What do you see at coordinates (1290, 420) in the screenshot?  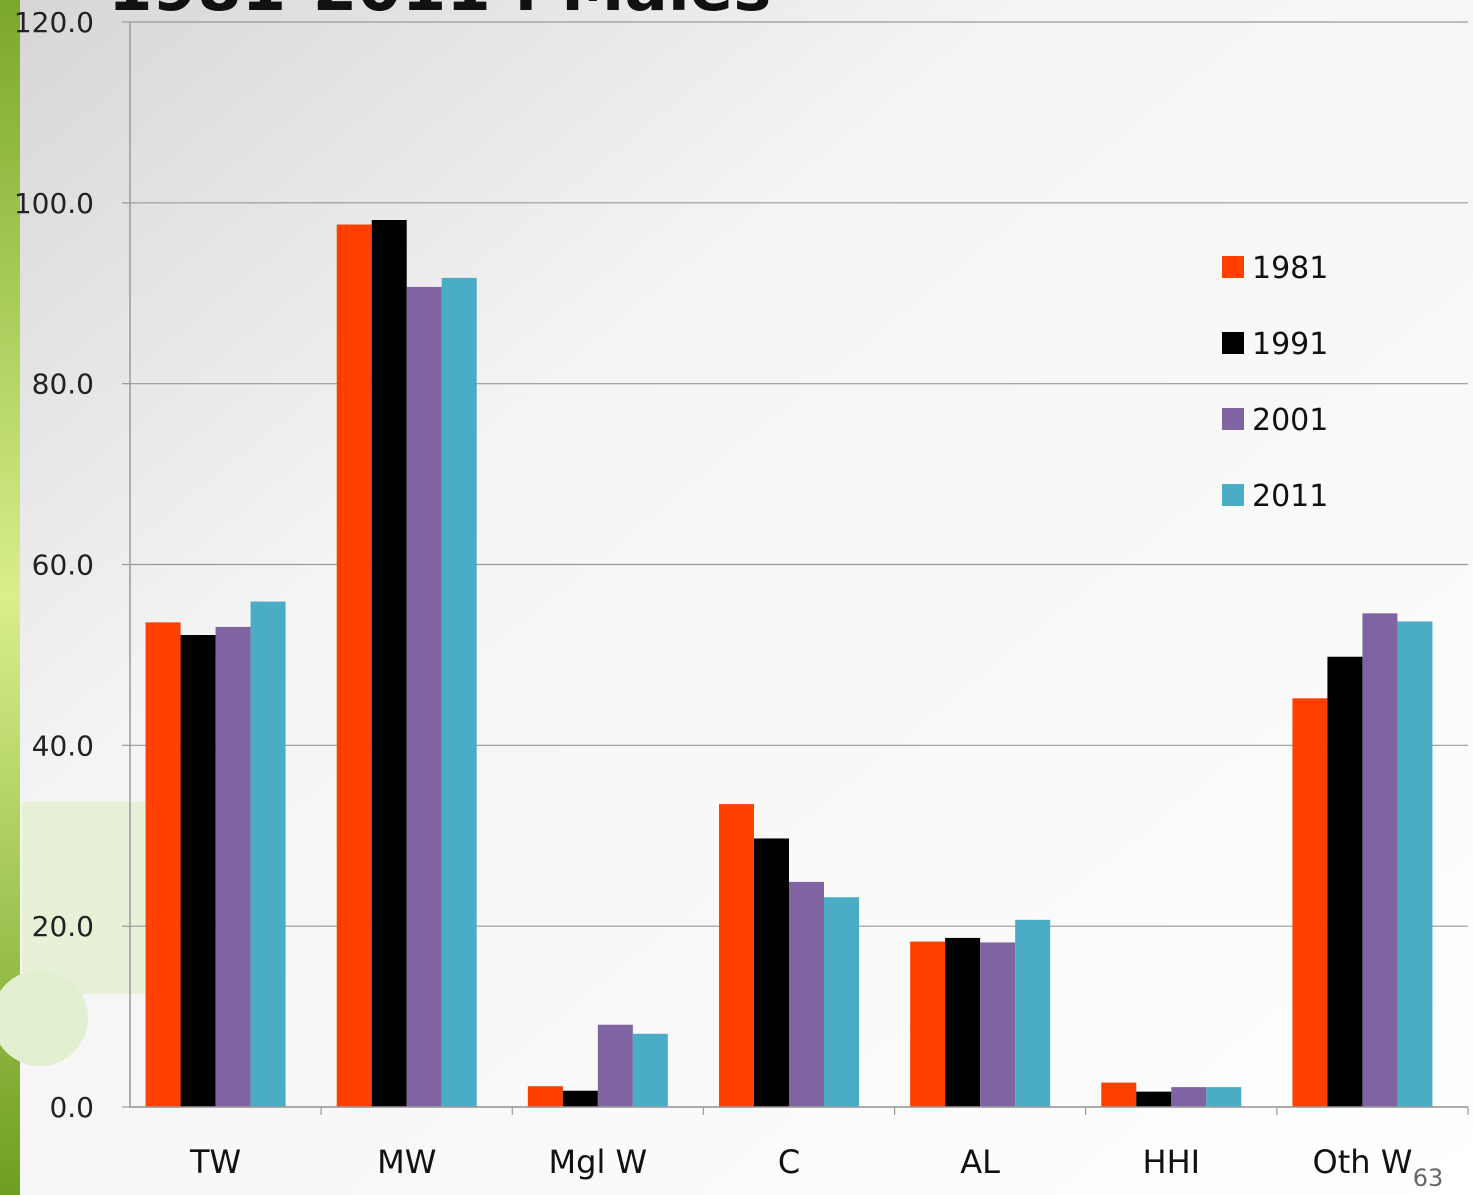 I see `legend-label: 2001` at bounding box center [1290, 420].